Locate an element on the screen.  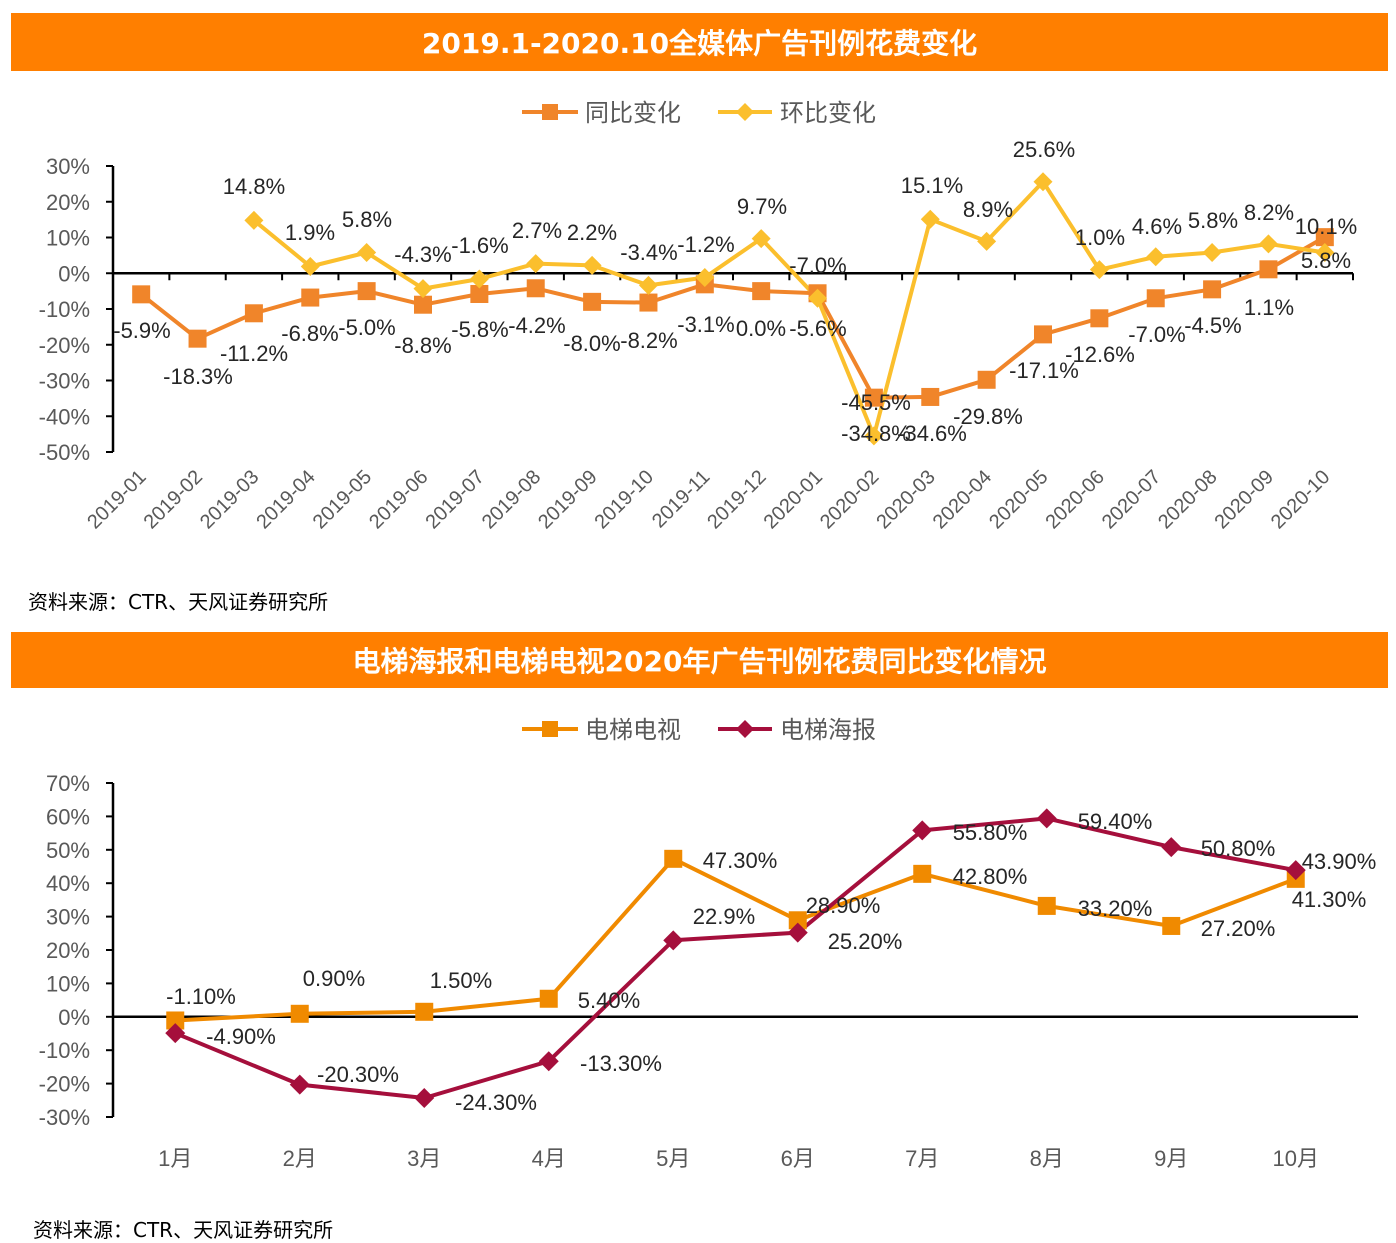
series-0-data-label: -7.0% is located at coordinates (1156, 334).